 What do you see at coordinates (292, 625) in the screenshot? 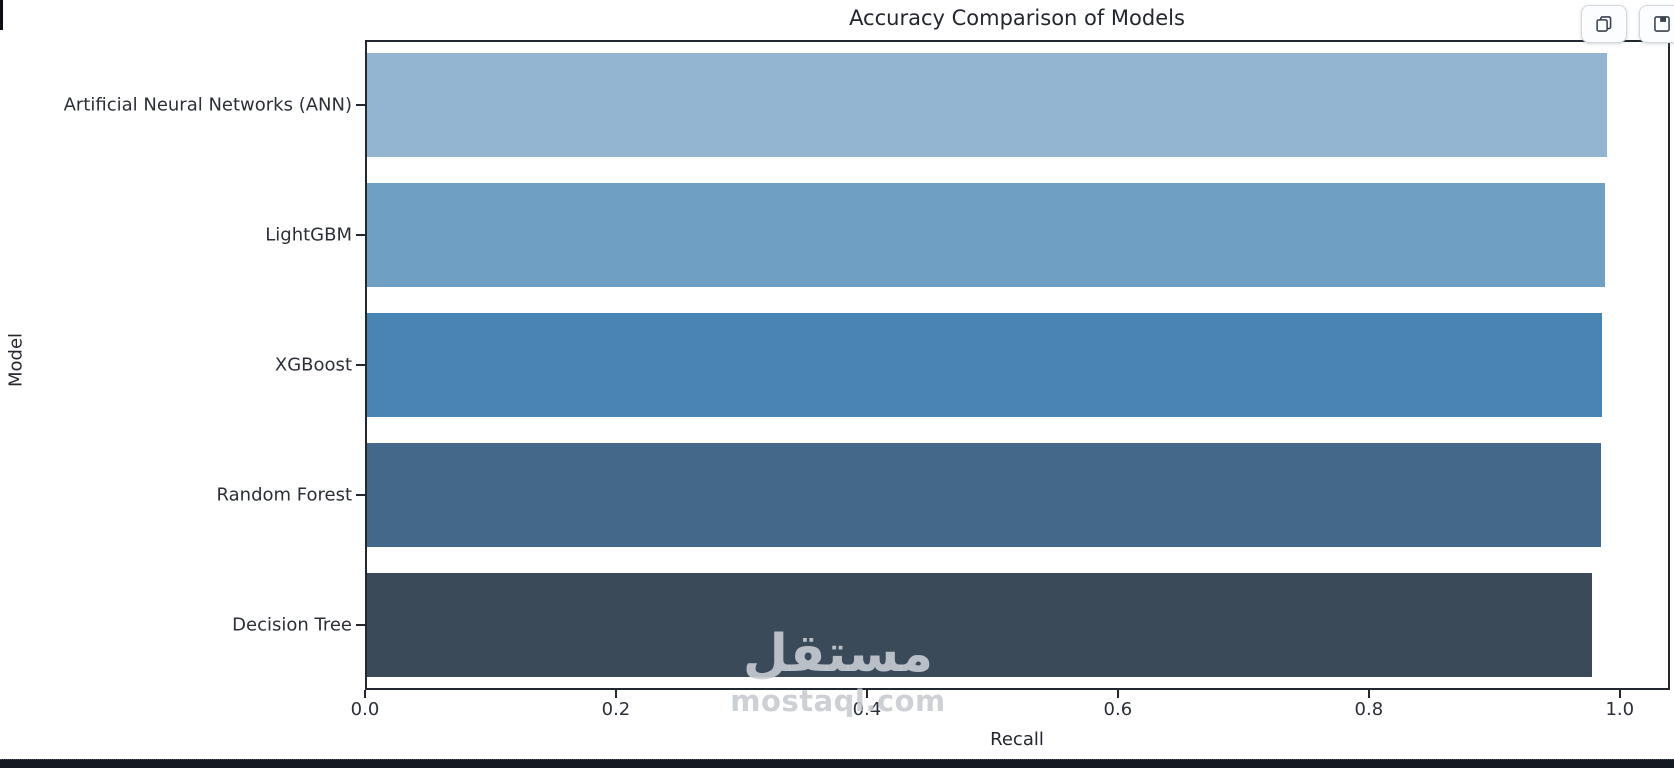
I see `y-tick-label: Decision Tree` at bounding box center [292, 625].